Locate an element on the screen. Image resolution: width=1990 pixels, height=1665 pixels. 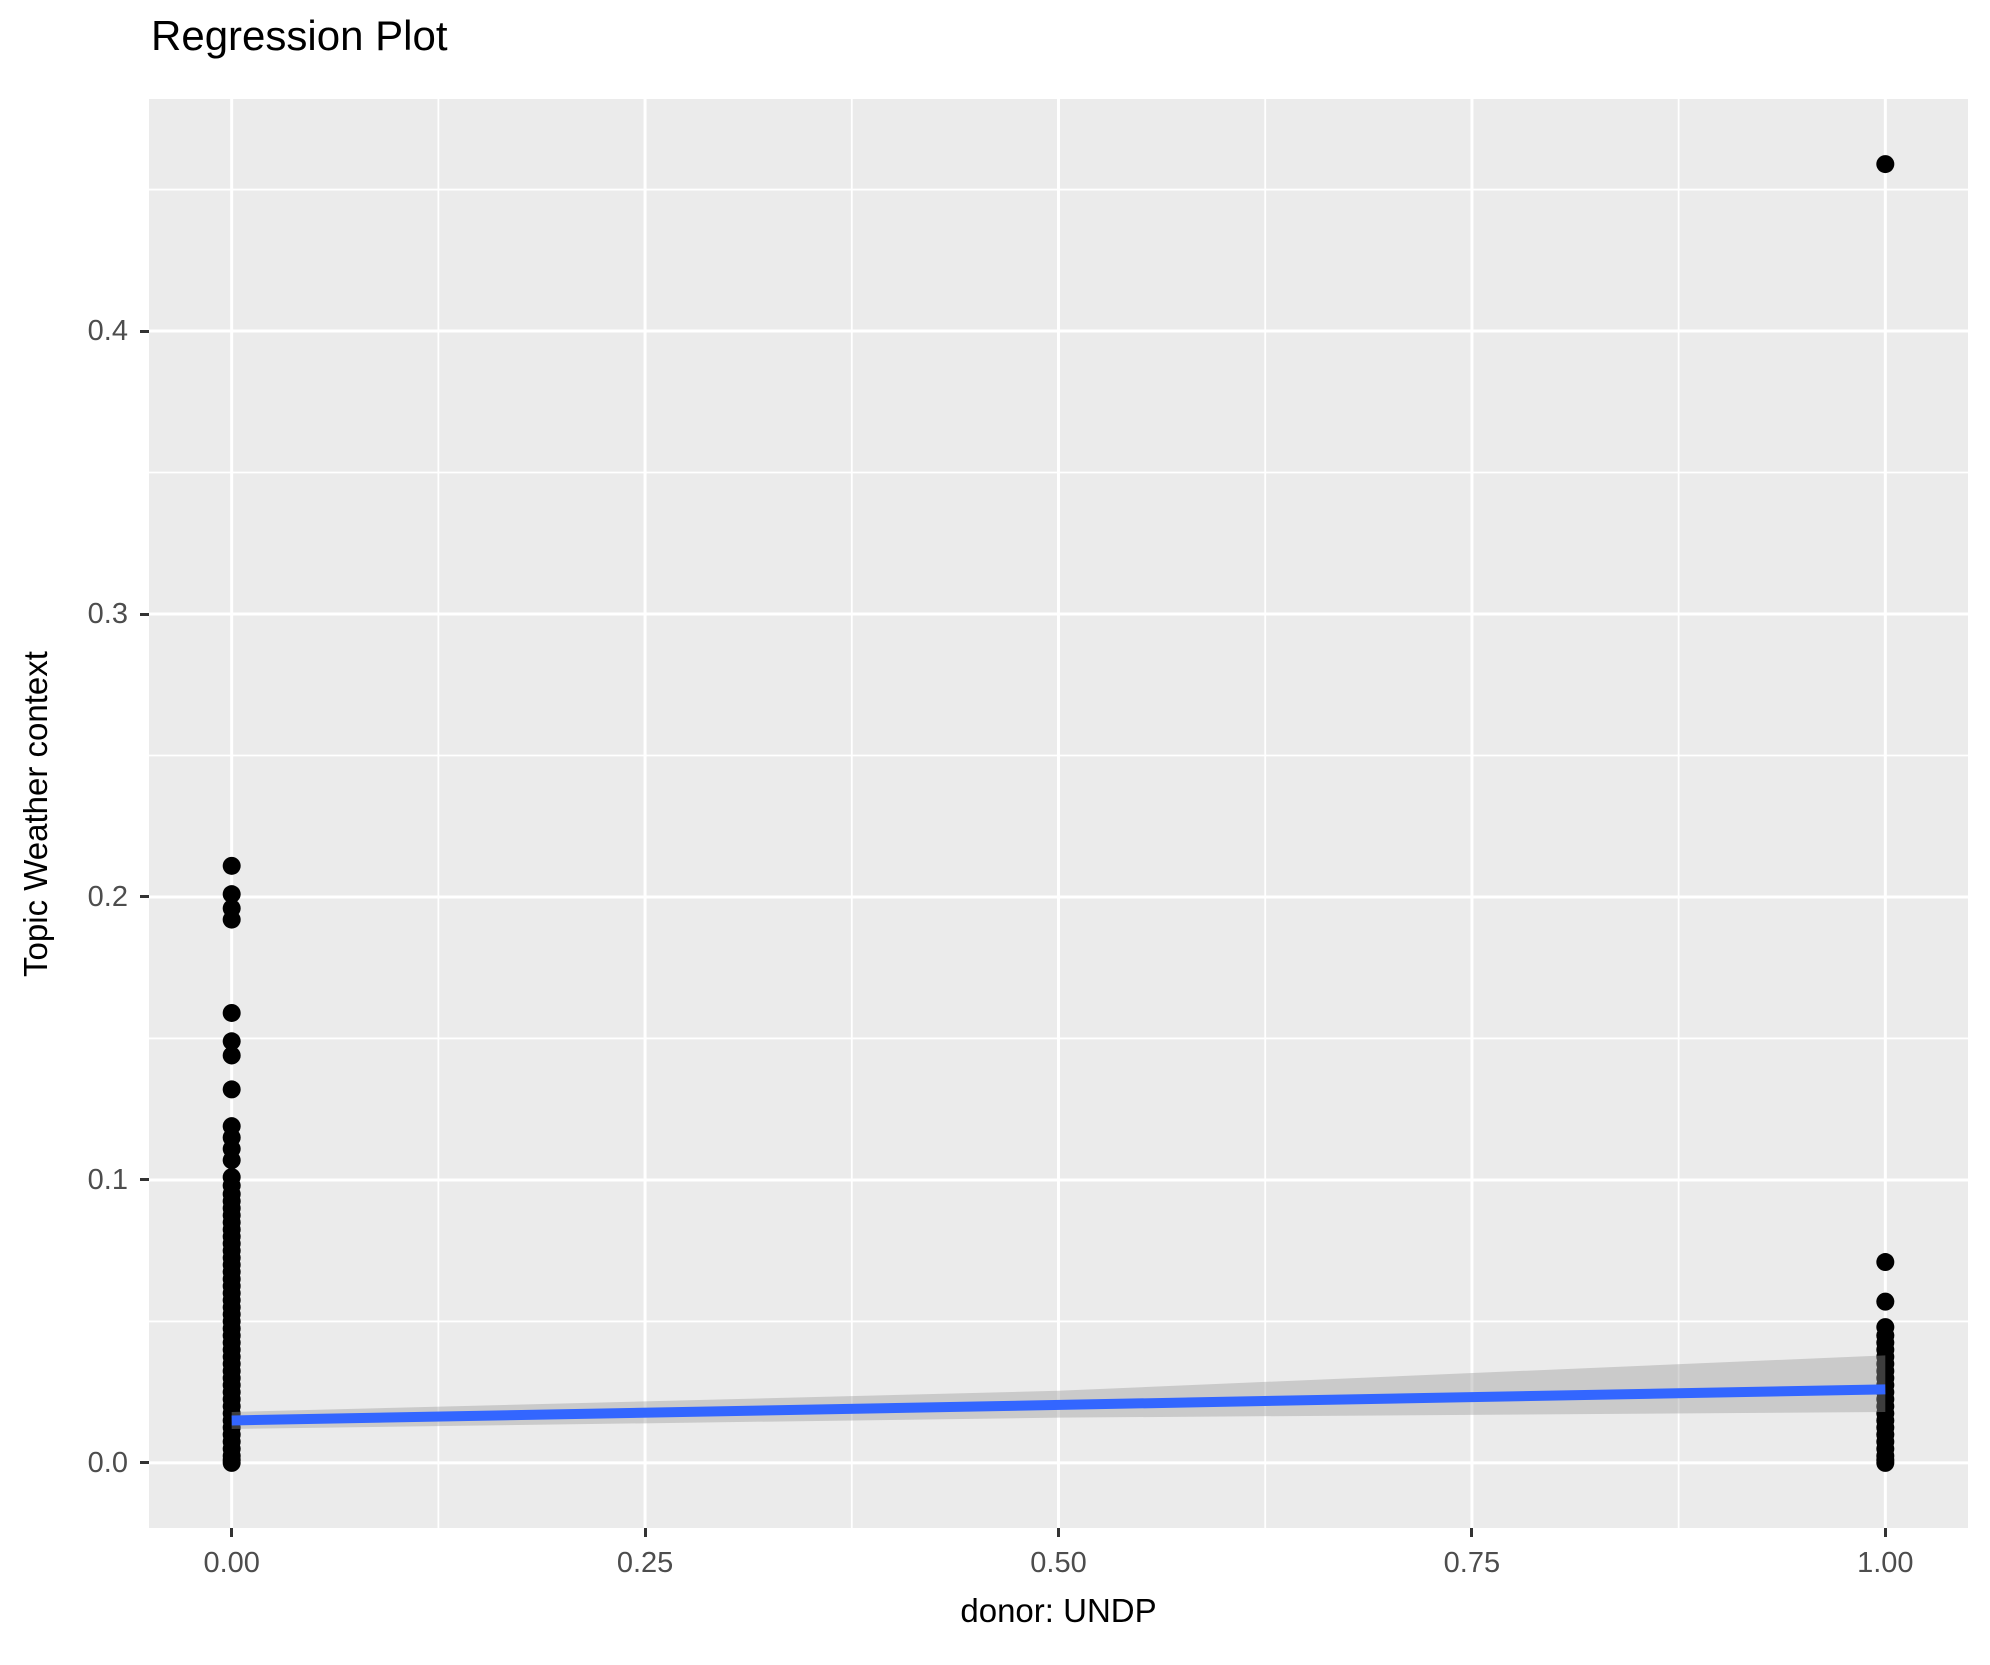
x-tick-label: 0.25 is located at coordinates (645, 1563).